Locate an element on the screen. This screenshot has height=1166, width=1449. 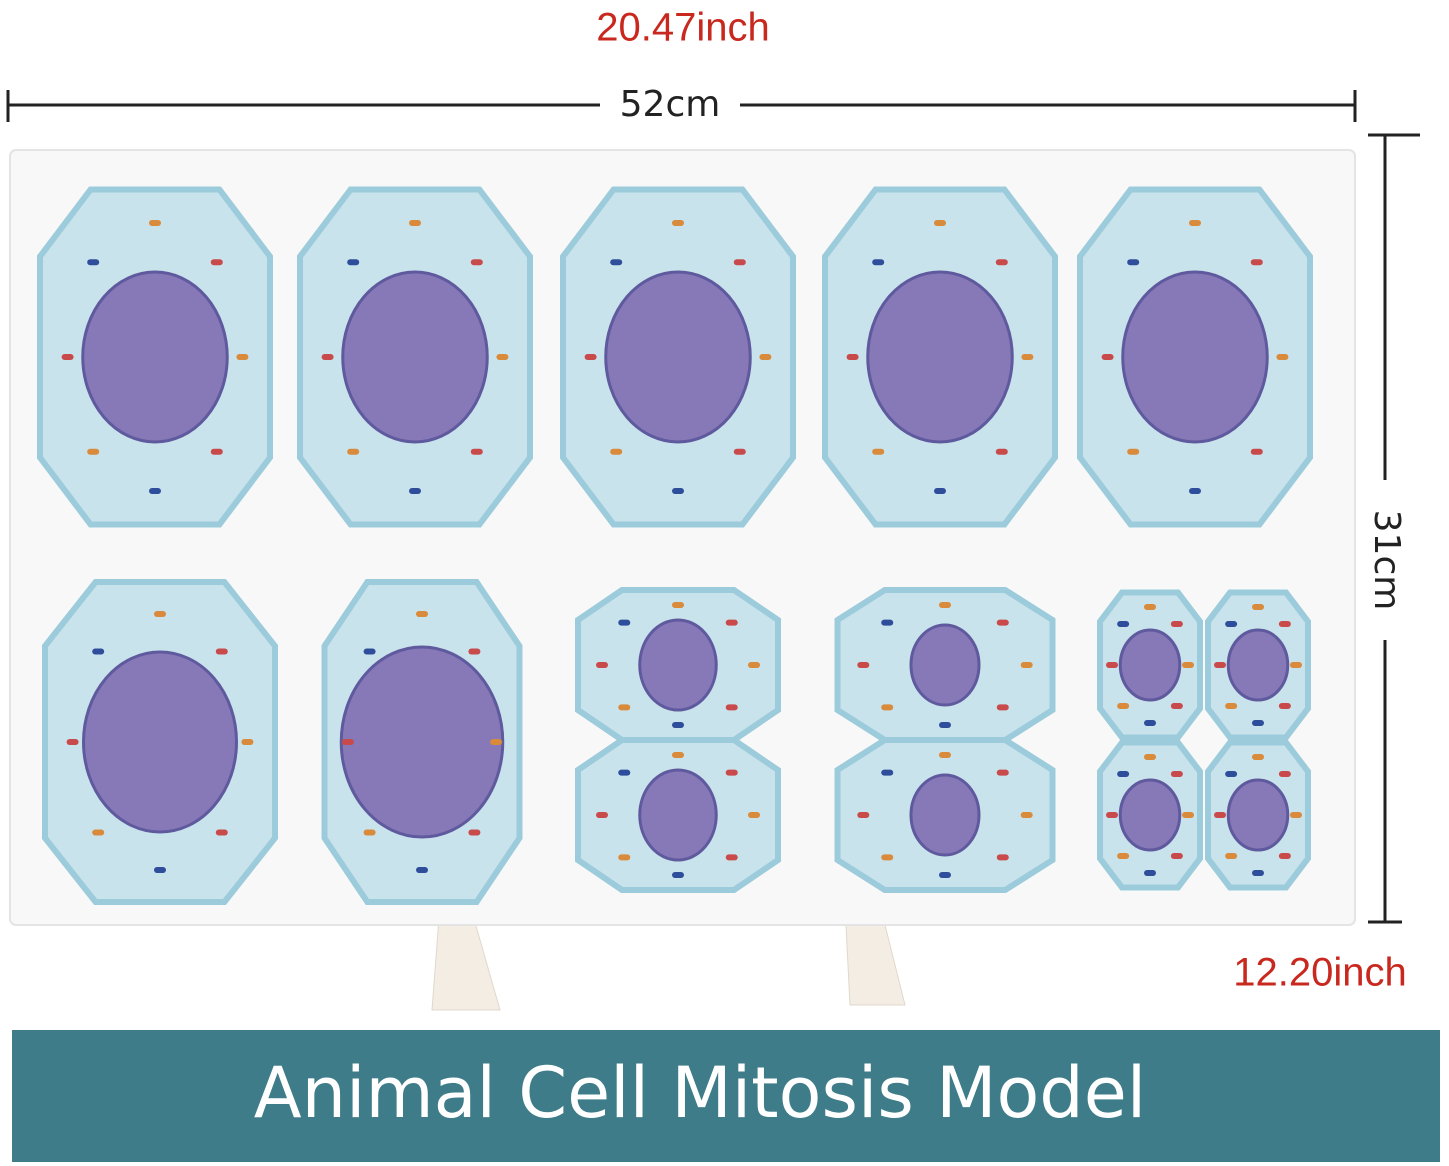
caption: Animal Cell Mitosis Model is located at coordinates (700, 1093).